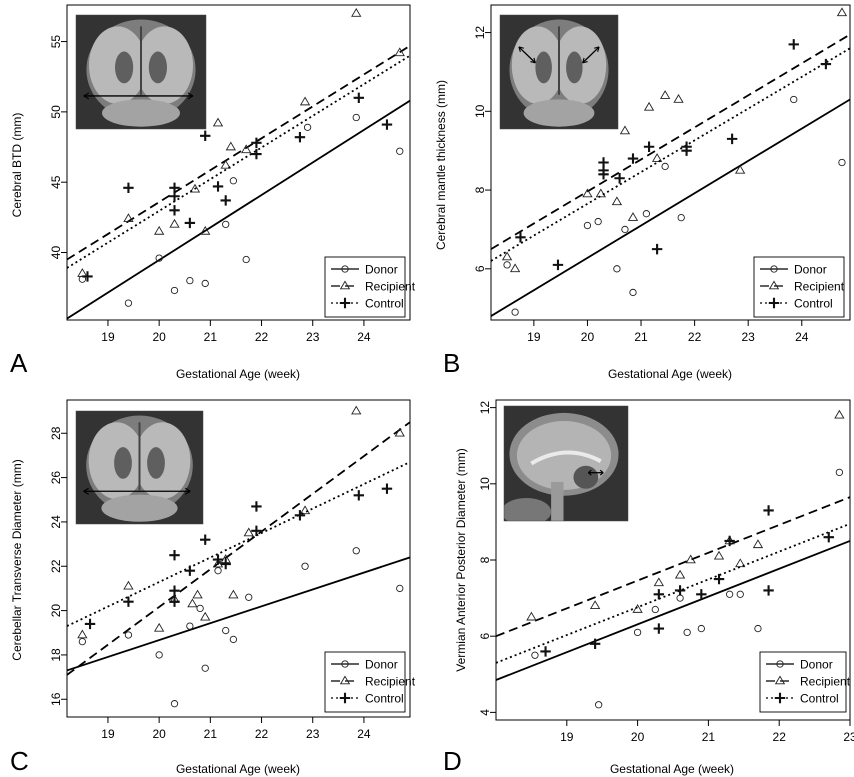 The image size is (854, 777). What do you see at coordinates (108, 734) in the screenshot?
I see `x-tick-label: 19` at bounding box center [108, 734].